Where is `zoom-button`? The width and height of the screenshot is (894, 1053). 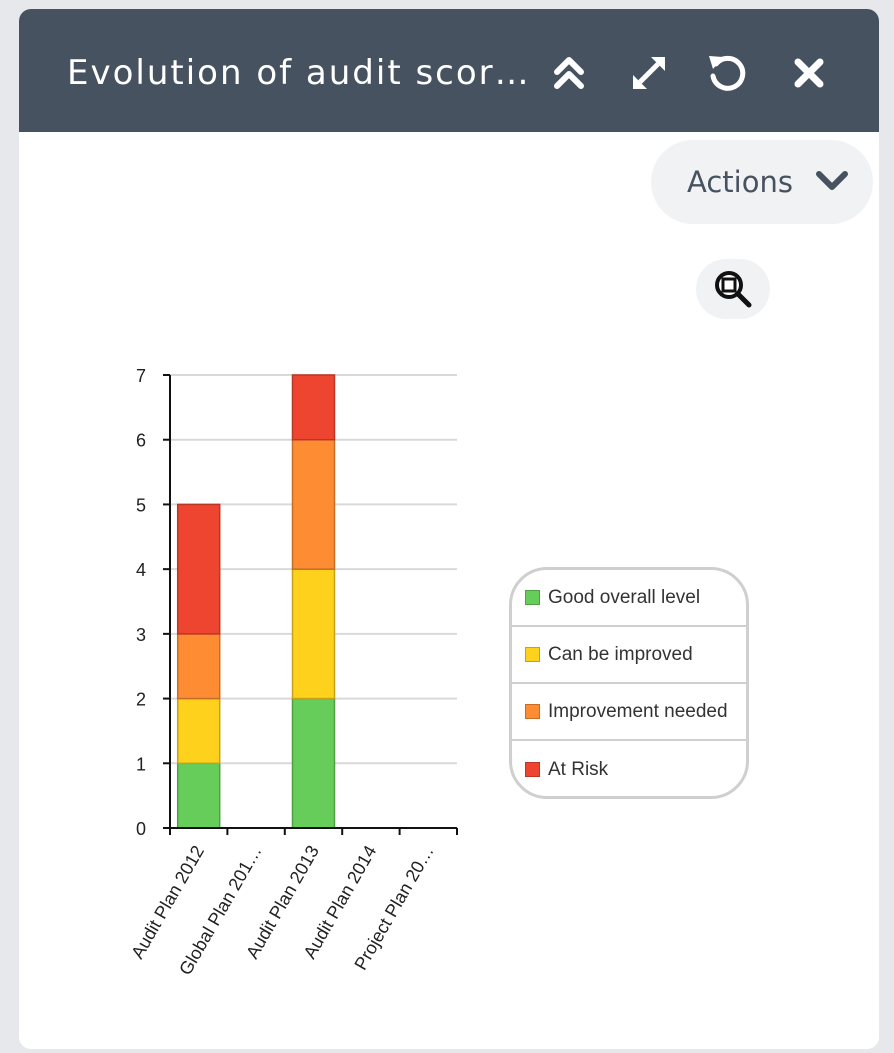
zoom-button is located at coordinates (733, 289).